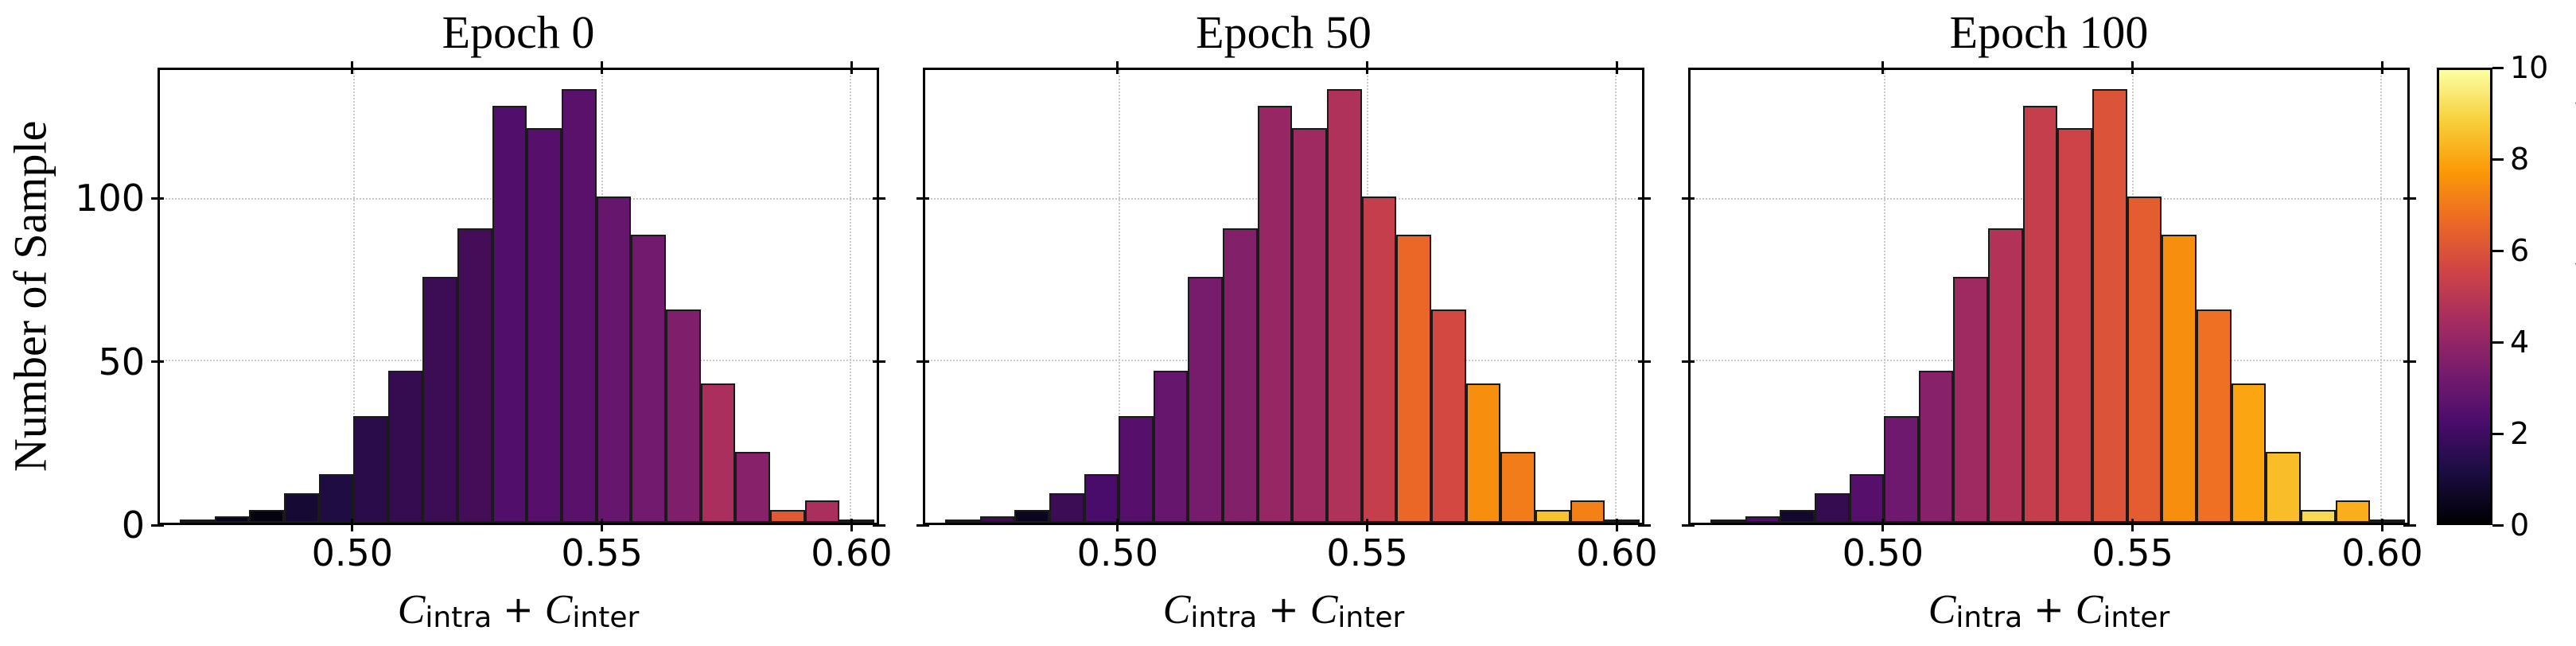 The image size is (2576, 646). What do you see at coordinates (1284, 32) in the screenshot?
I see `panel-title-epoch-50: Epoch 50` at bounding box center [1284, 32].